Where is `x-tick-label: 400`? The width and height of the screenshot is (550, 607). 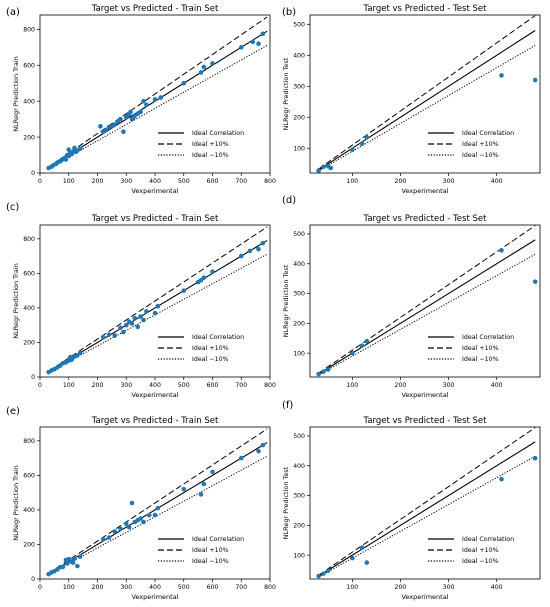
x-tick-label: 400 is located at coordinates (155, 181).